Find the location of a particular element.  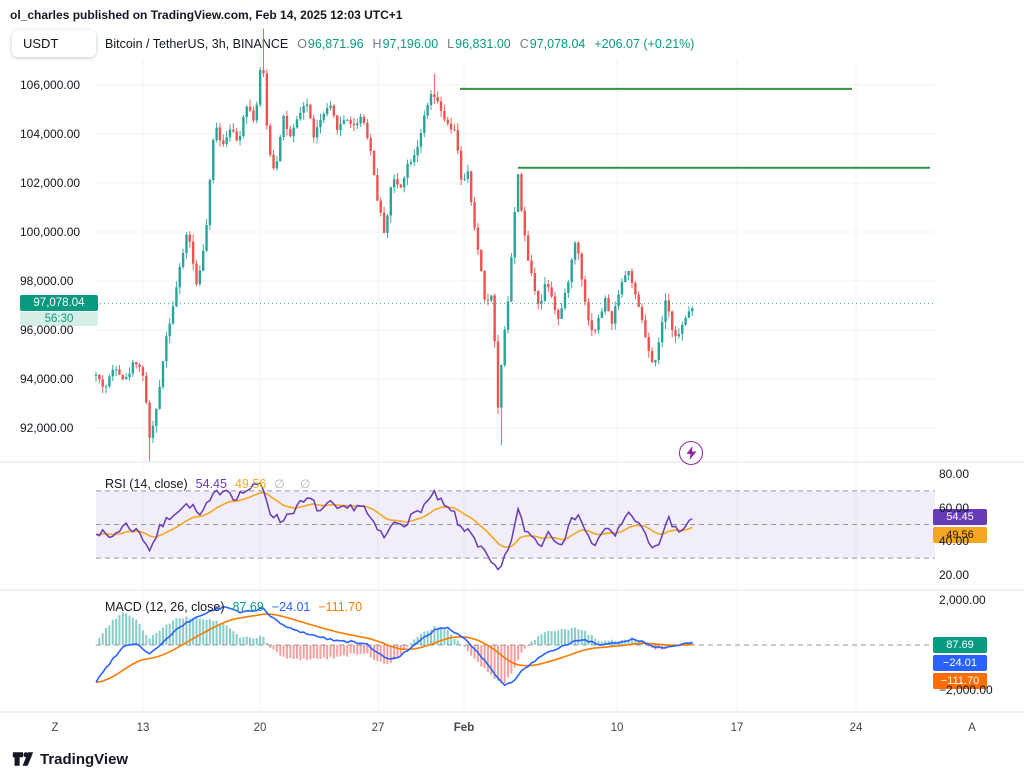

rsi-empty-icons: ∅ ∅ is located at coordinates (295, 484).